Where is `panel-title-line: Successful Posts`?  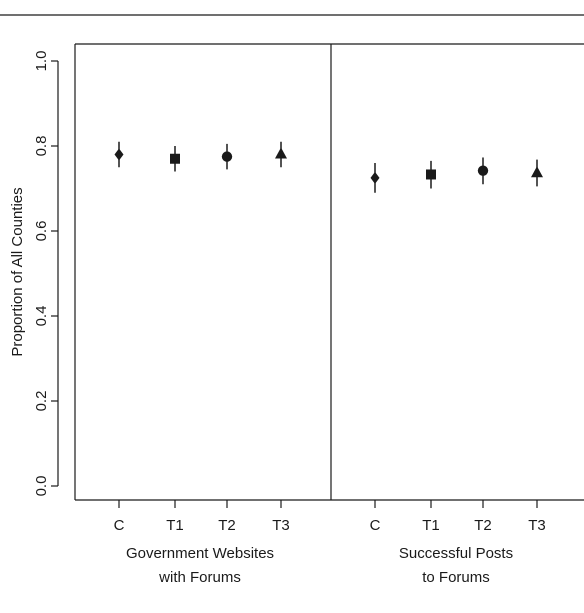 panel-title-line: Successful Posts is located at coordinates (456, 553).